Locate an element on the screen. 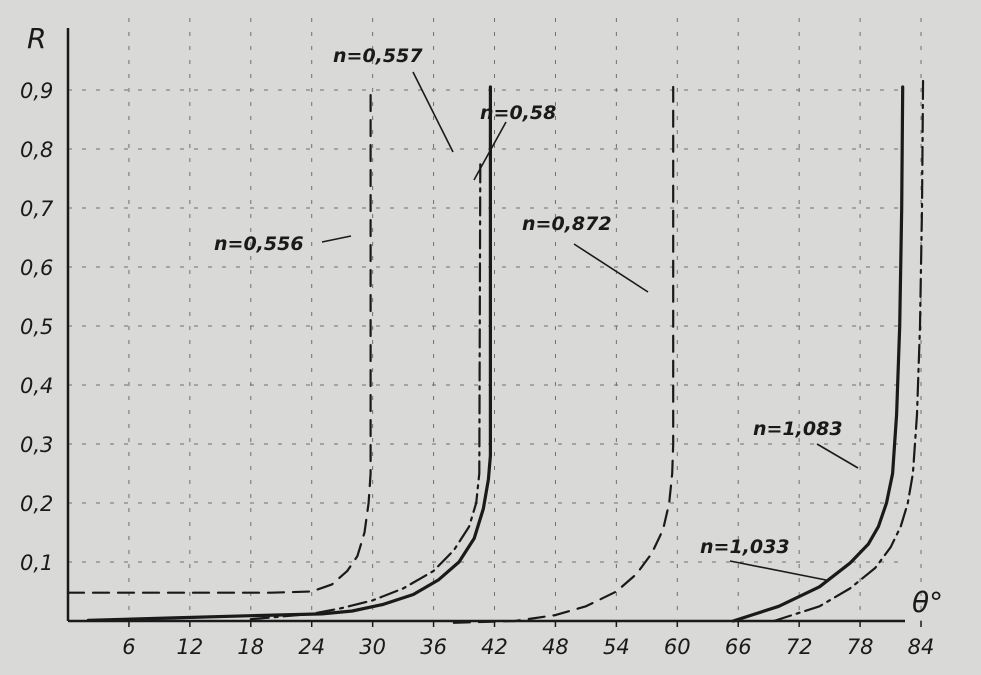 The width and height of the screenshot is (981, 675). y-axis-label: R is located at coordinates (36, 38).